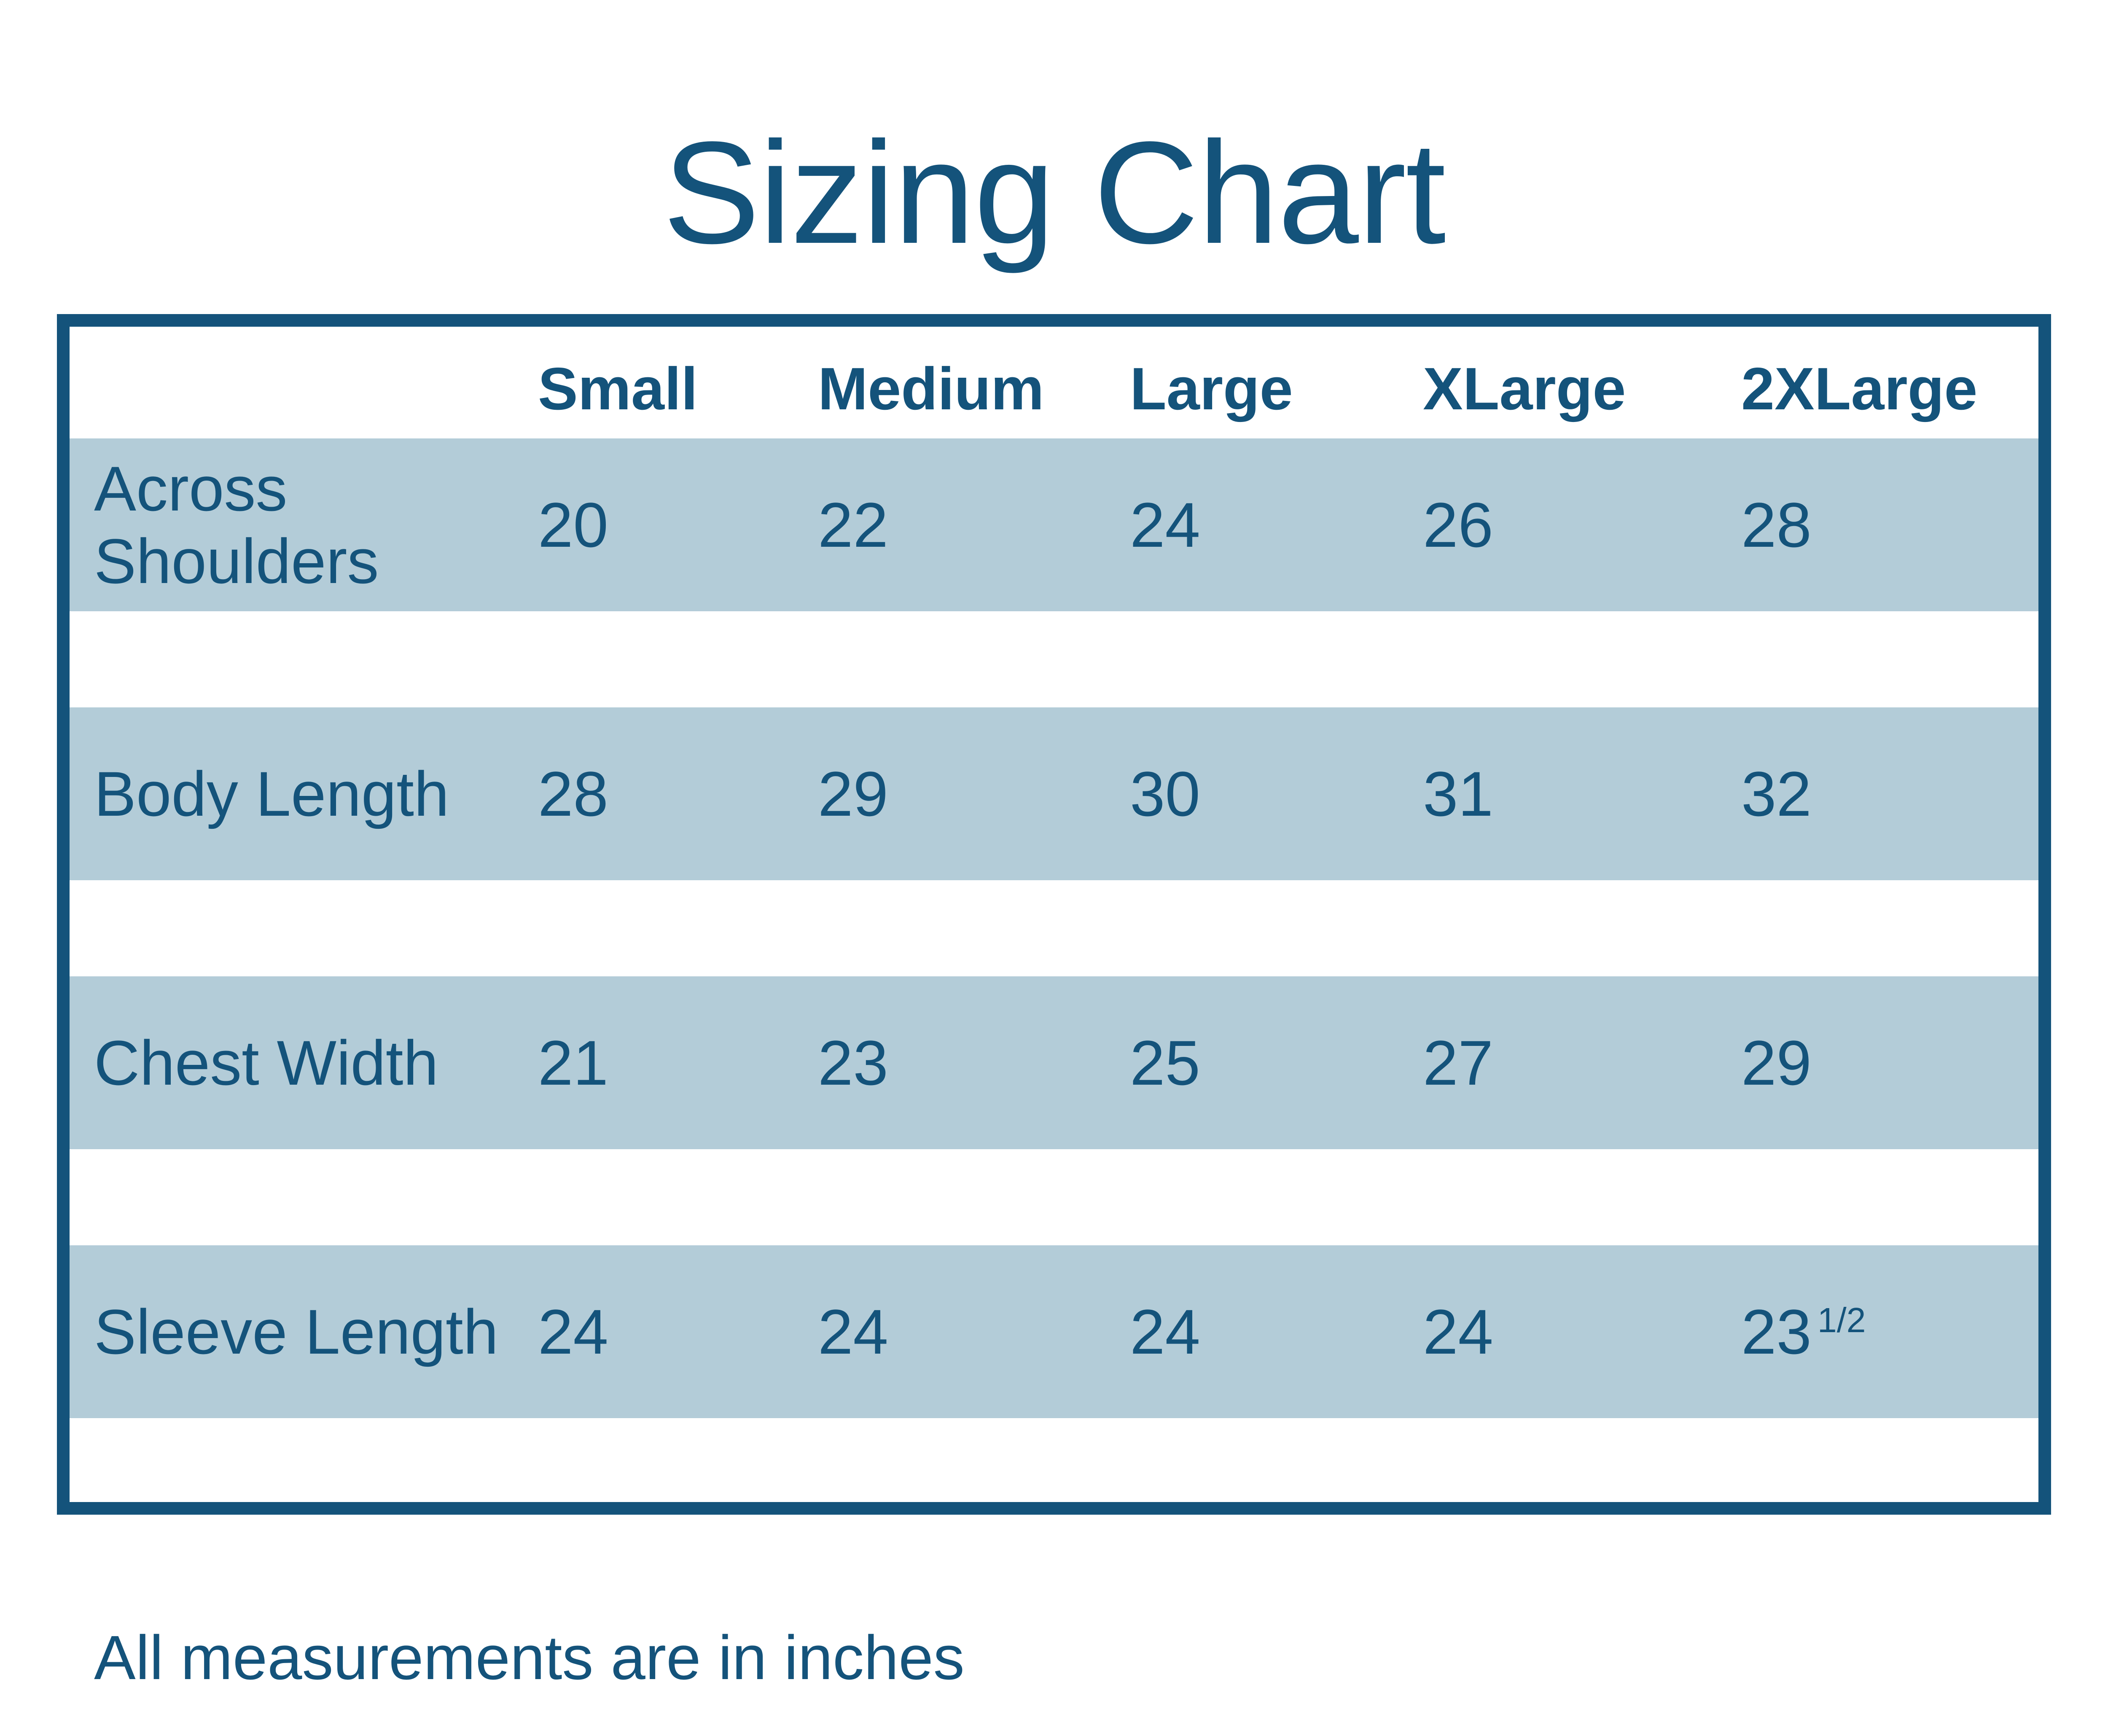  I want to click on value-cell-across-shoulders-medium: 22, so click(853, 524).